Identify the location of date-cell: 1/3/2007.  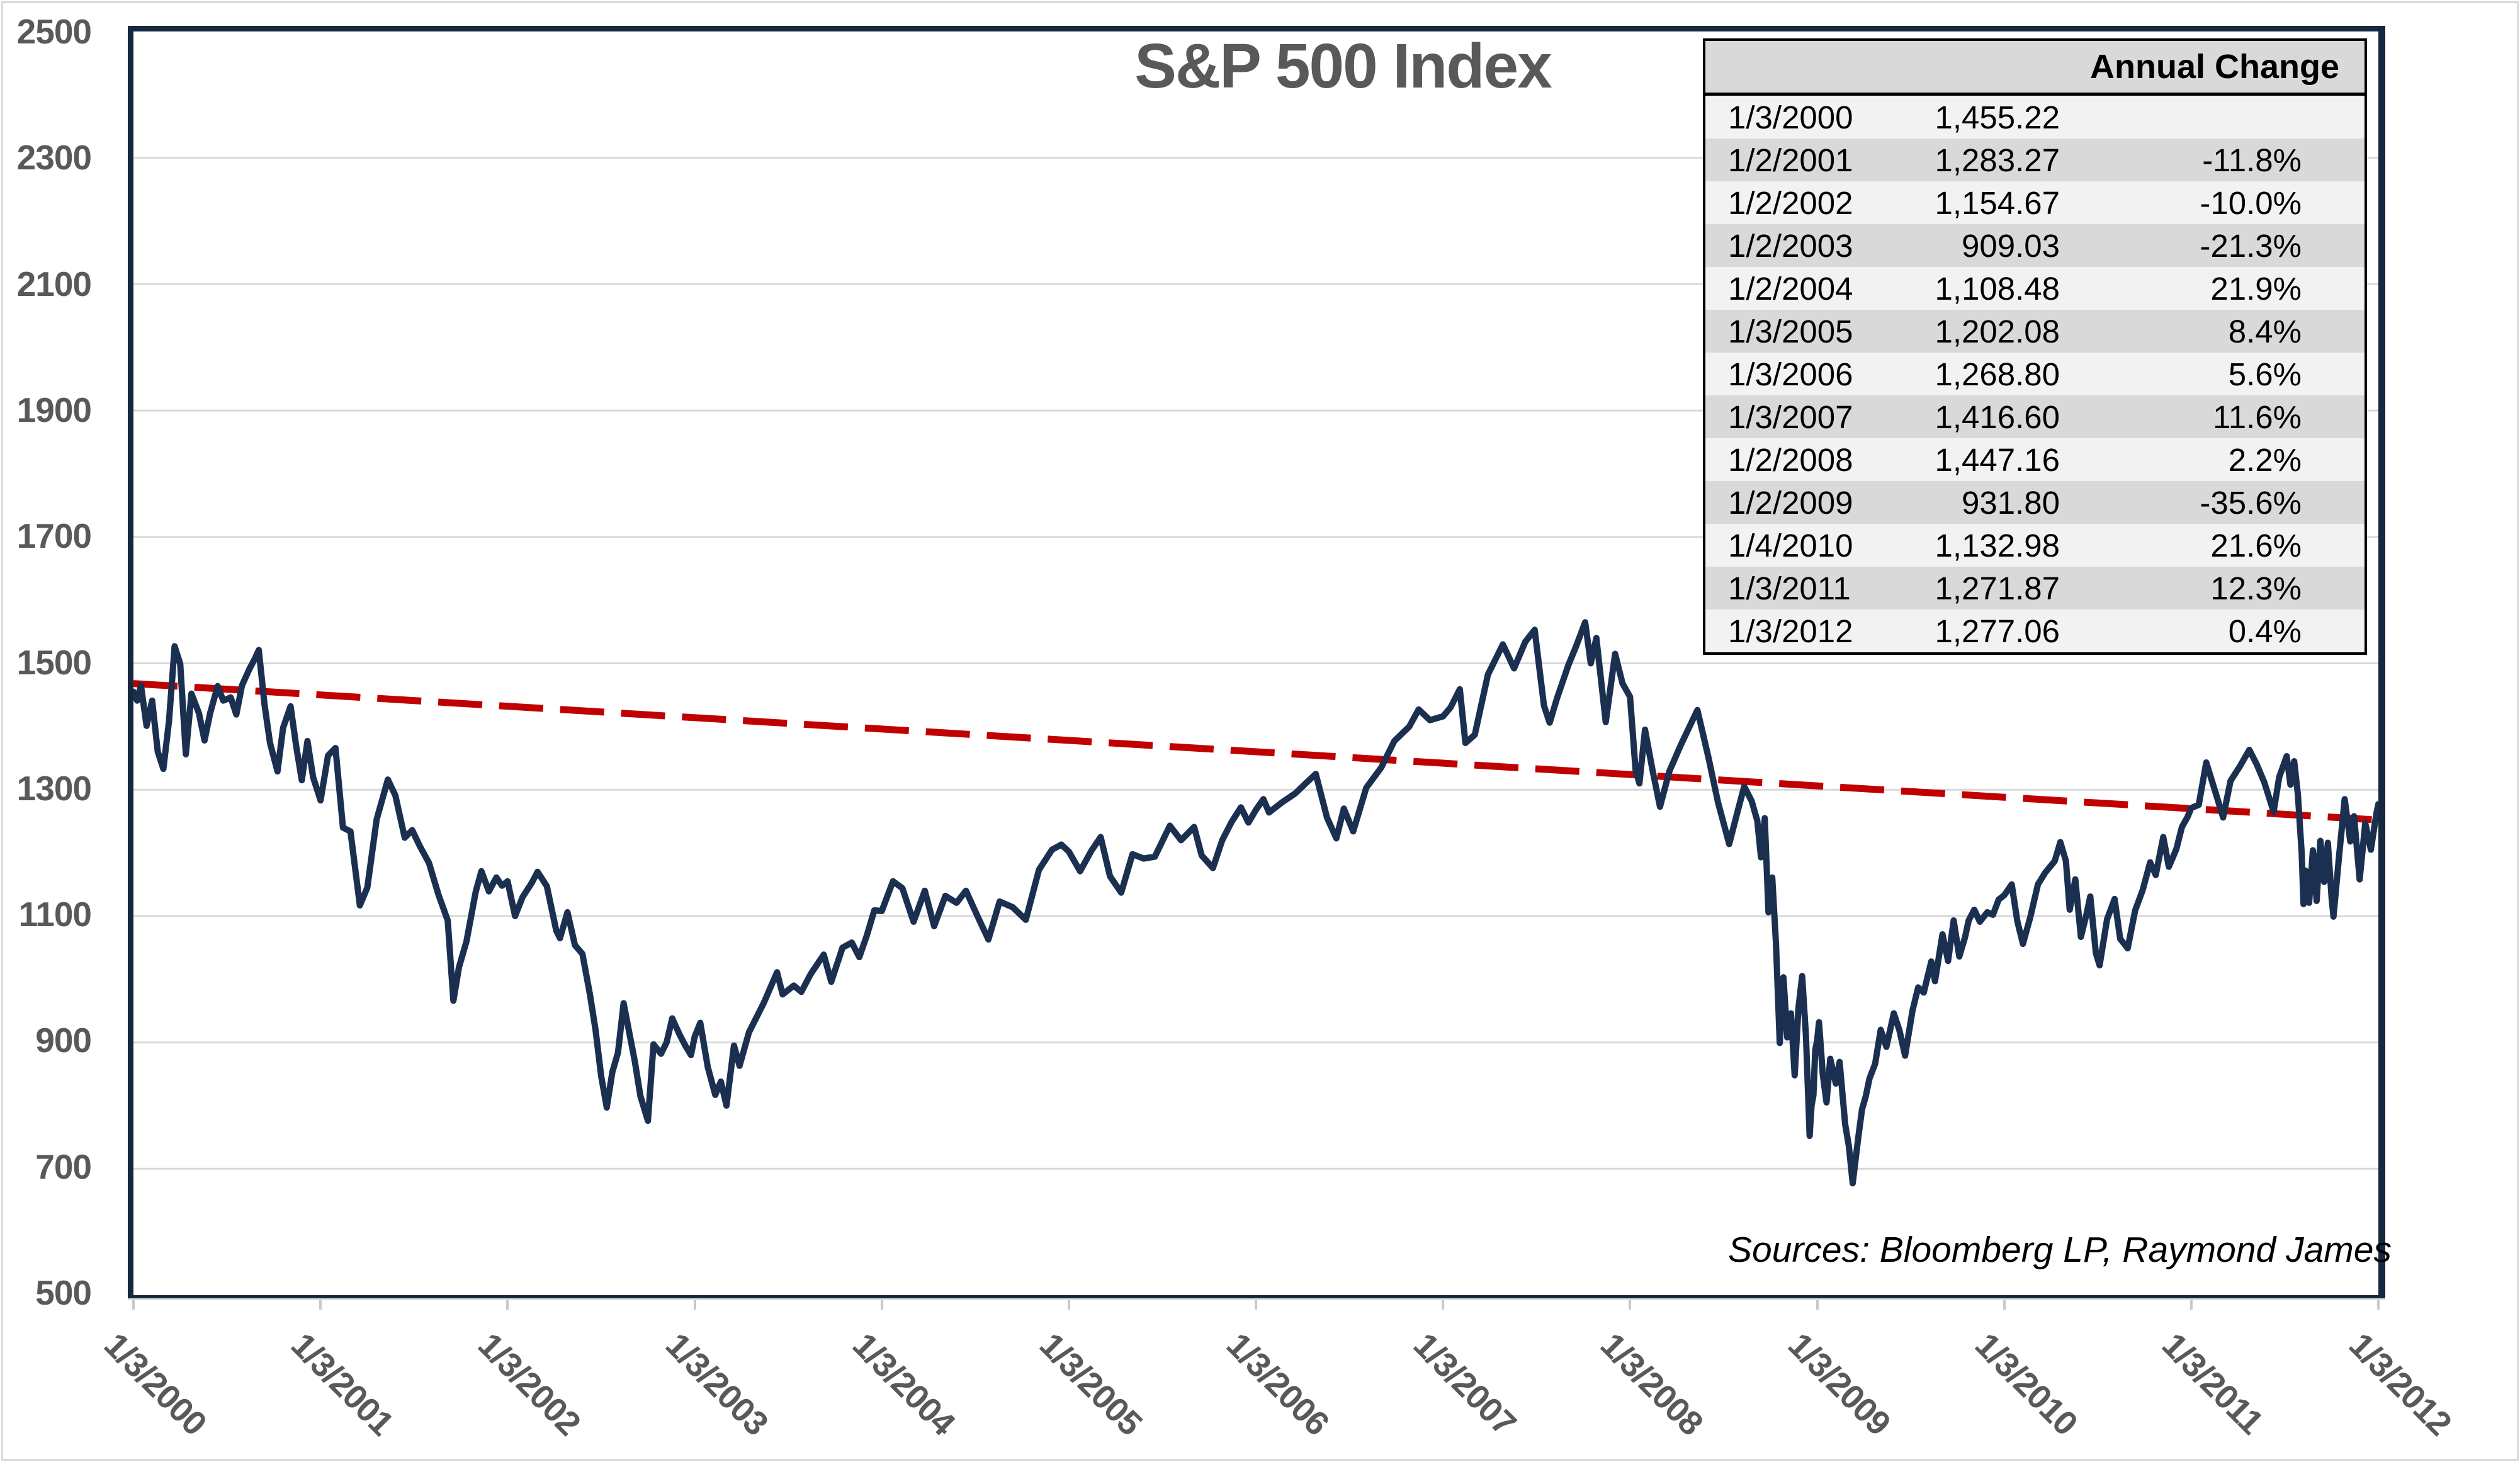
(1808, 416).